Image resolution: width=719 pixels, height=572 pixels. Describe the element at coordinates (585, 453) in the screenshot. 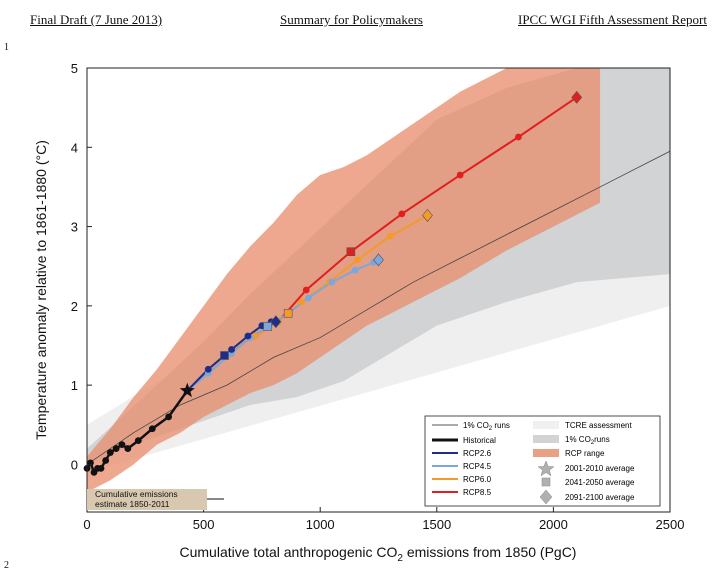

I see `legend-rcp-range: RCP range` at that location.